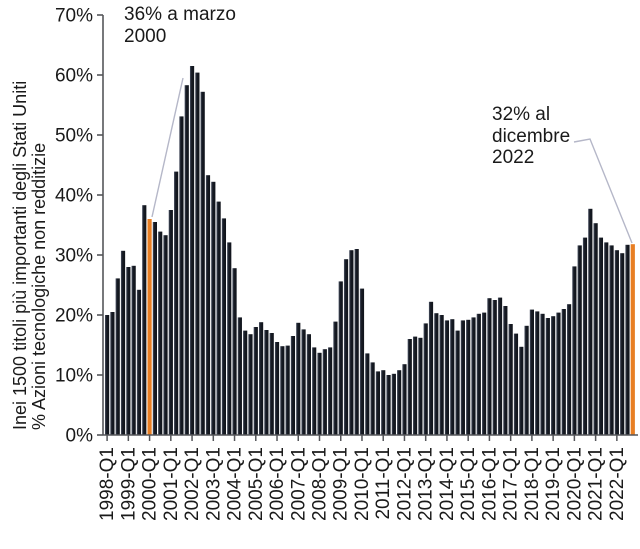 The height and width of the screenshot is (549, 640). What do you see at coordinates (149, 327) in the screenshot?
I see `highlighted-bar` at bounding box center [149, 327].